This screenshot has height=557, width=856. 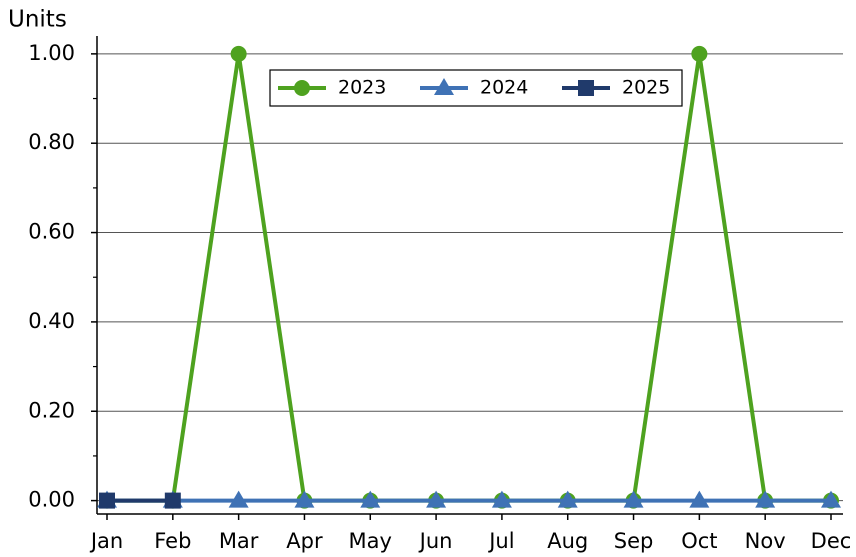 What do you see at coordinates (567, 541) in the screenshot?
I see `x-tick-label: Aug` at bounding box center [567, 541].